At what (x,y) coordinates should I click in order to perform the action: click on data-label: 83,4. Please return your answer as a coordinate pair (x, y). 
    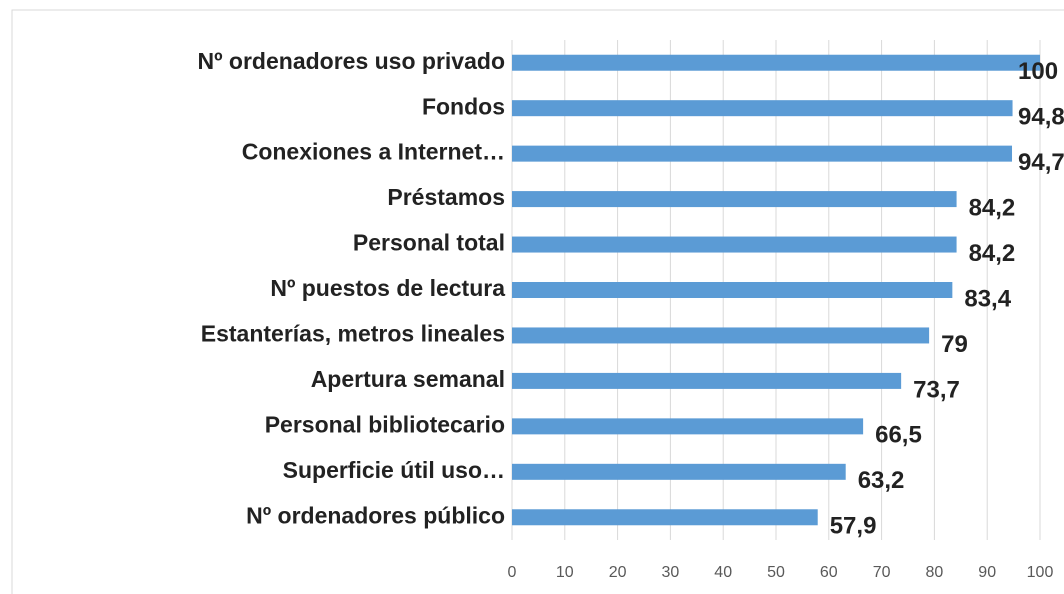
    Looking at the image, I should click on (987, 298).